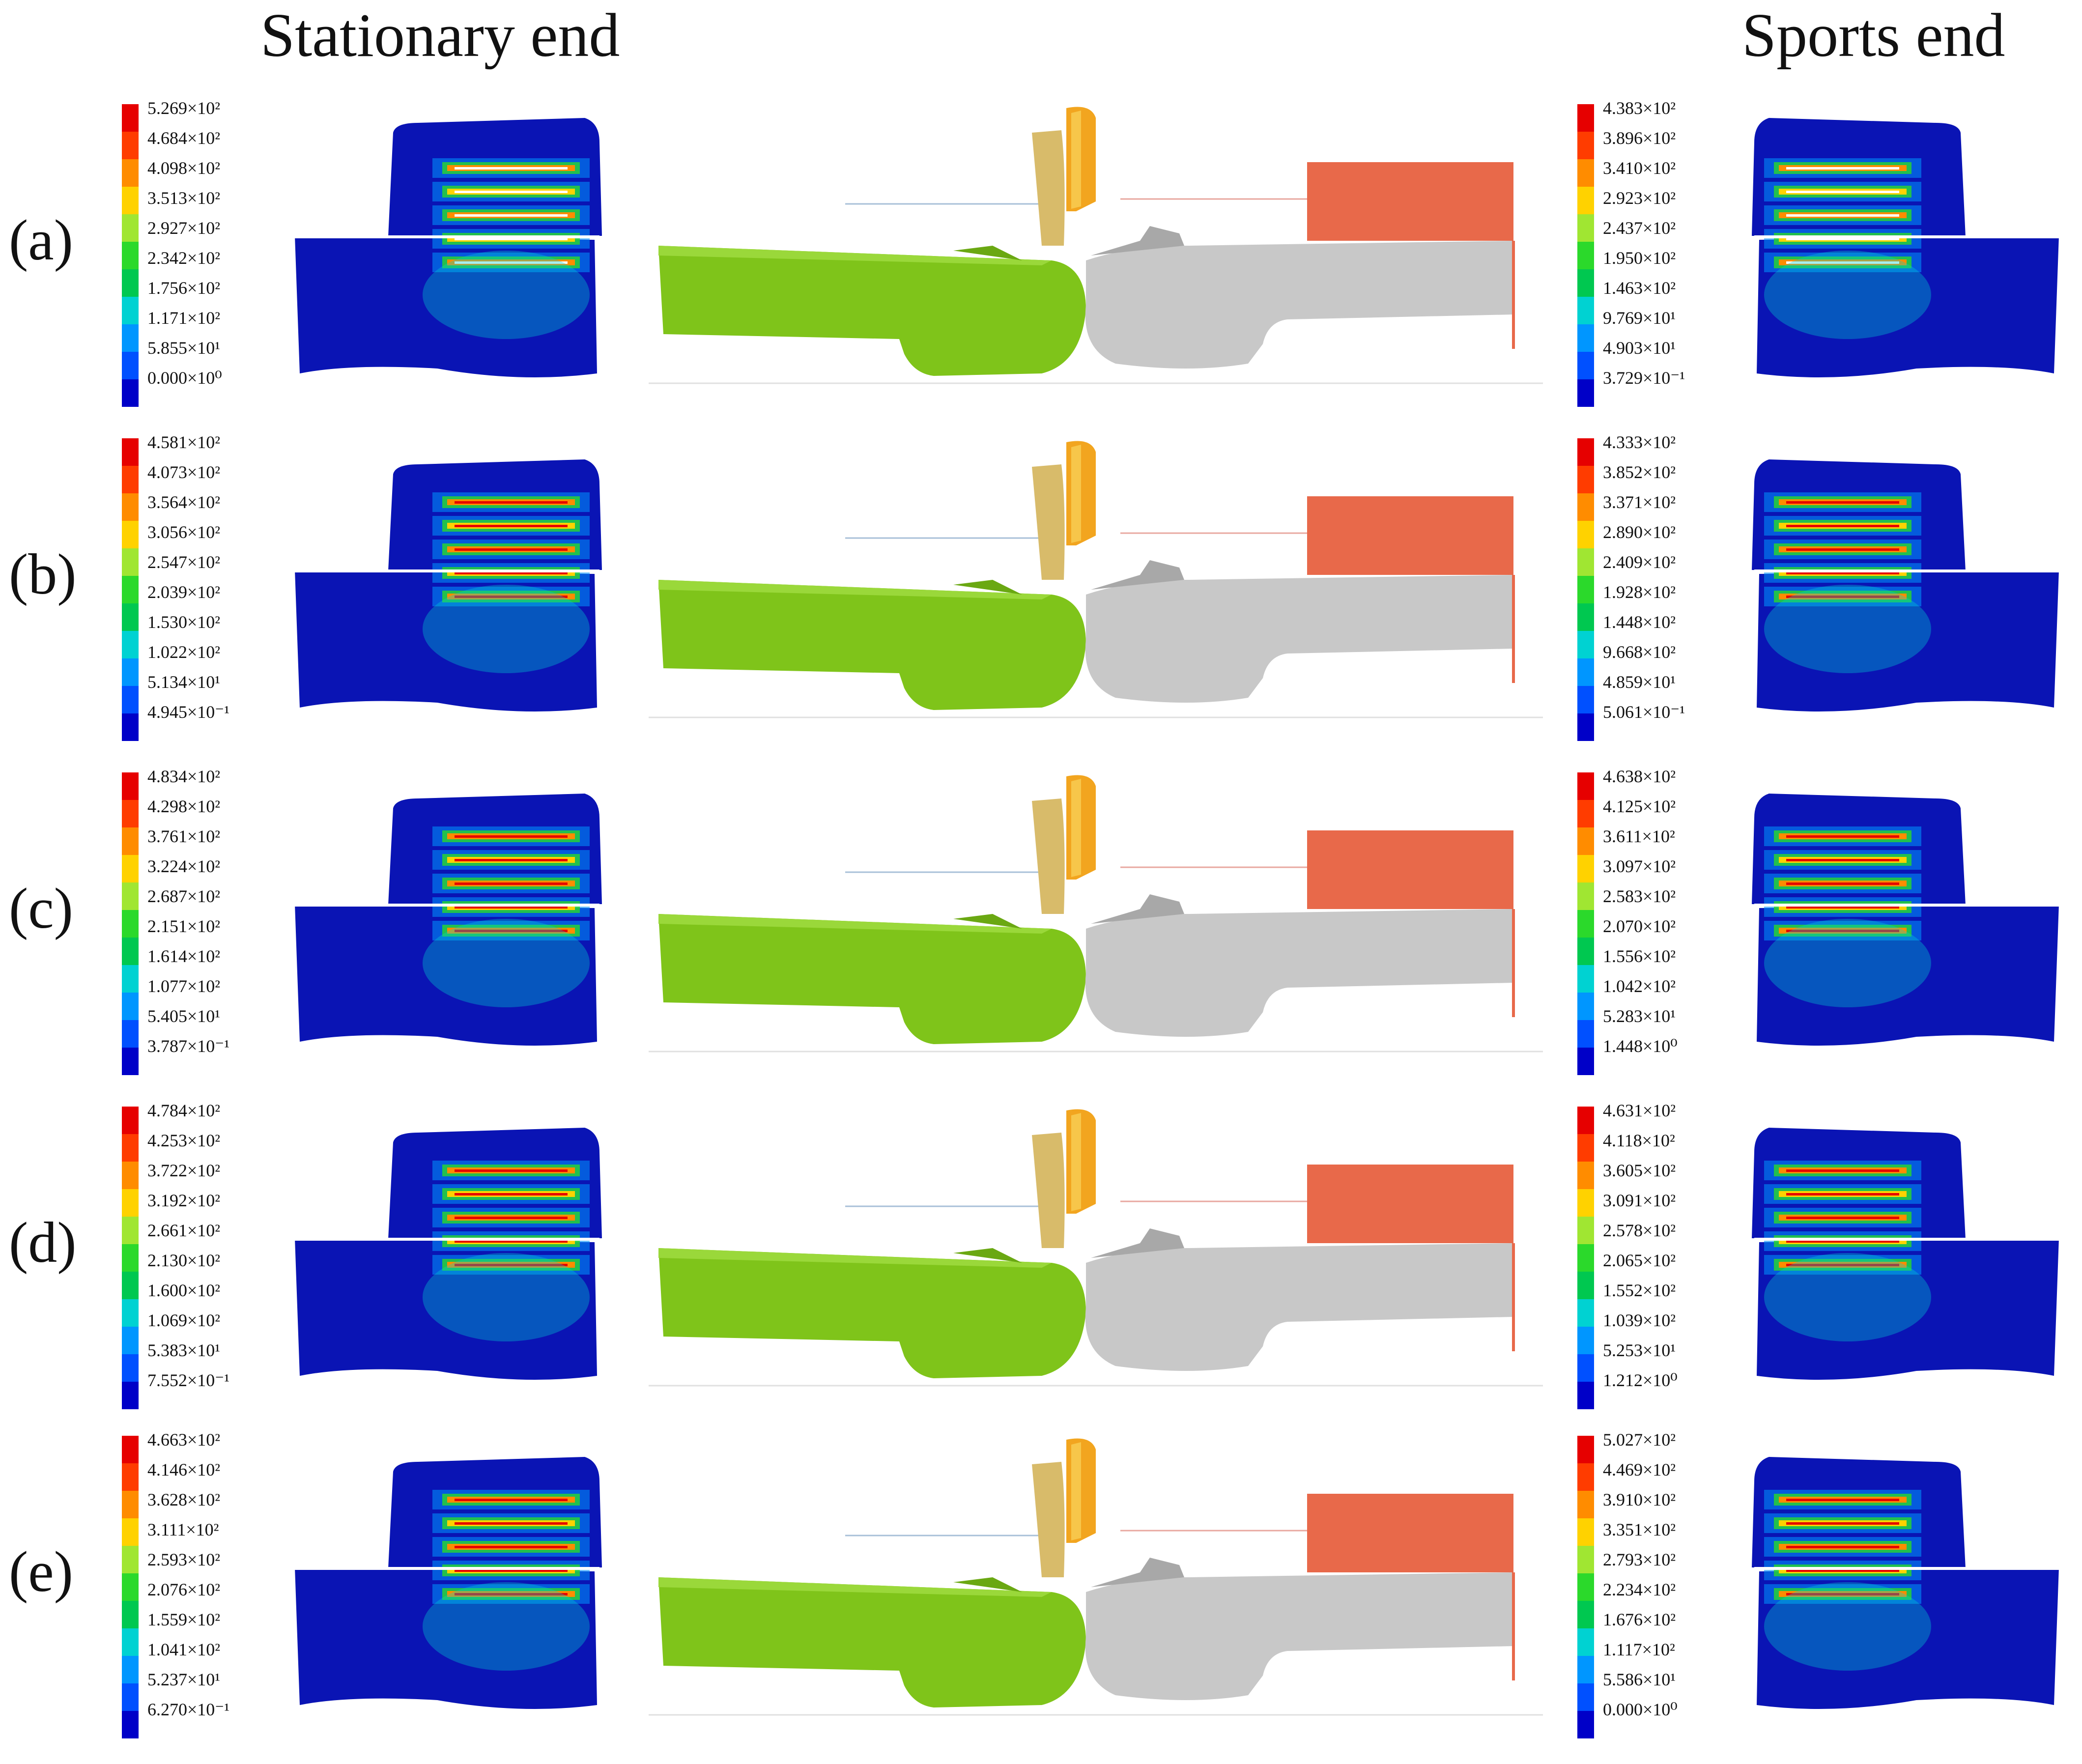 The width and height of the screenshot is (2082, 1764). Describe the element at coordinates (1644, 378) in the screenshot. I see `legend-tick-label: 3.729×10⁻¹` at that location.